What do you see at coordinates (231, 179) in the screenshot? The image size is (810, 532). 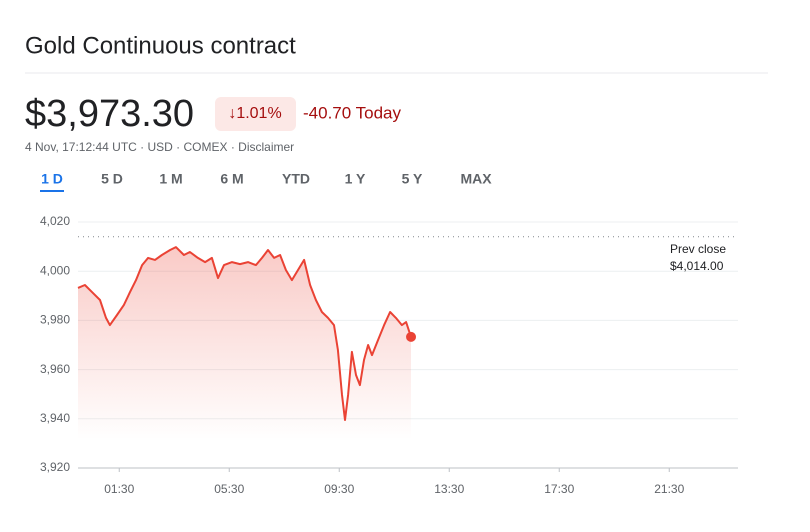 I see `range-tab: 6 M` at bounding box center [231, 179].